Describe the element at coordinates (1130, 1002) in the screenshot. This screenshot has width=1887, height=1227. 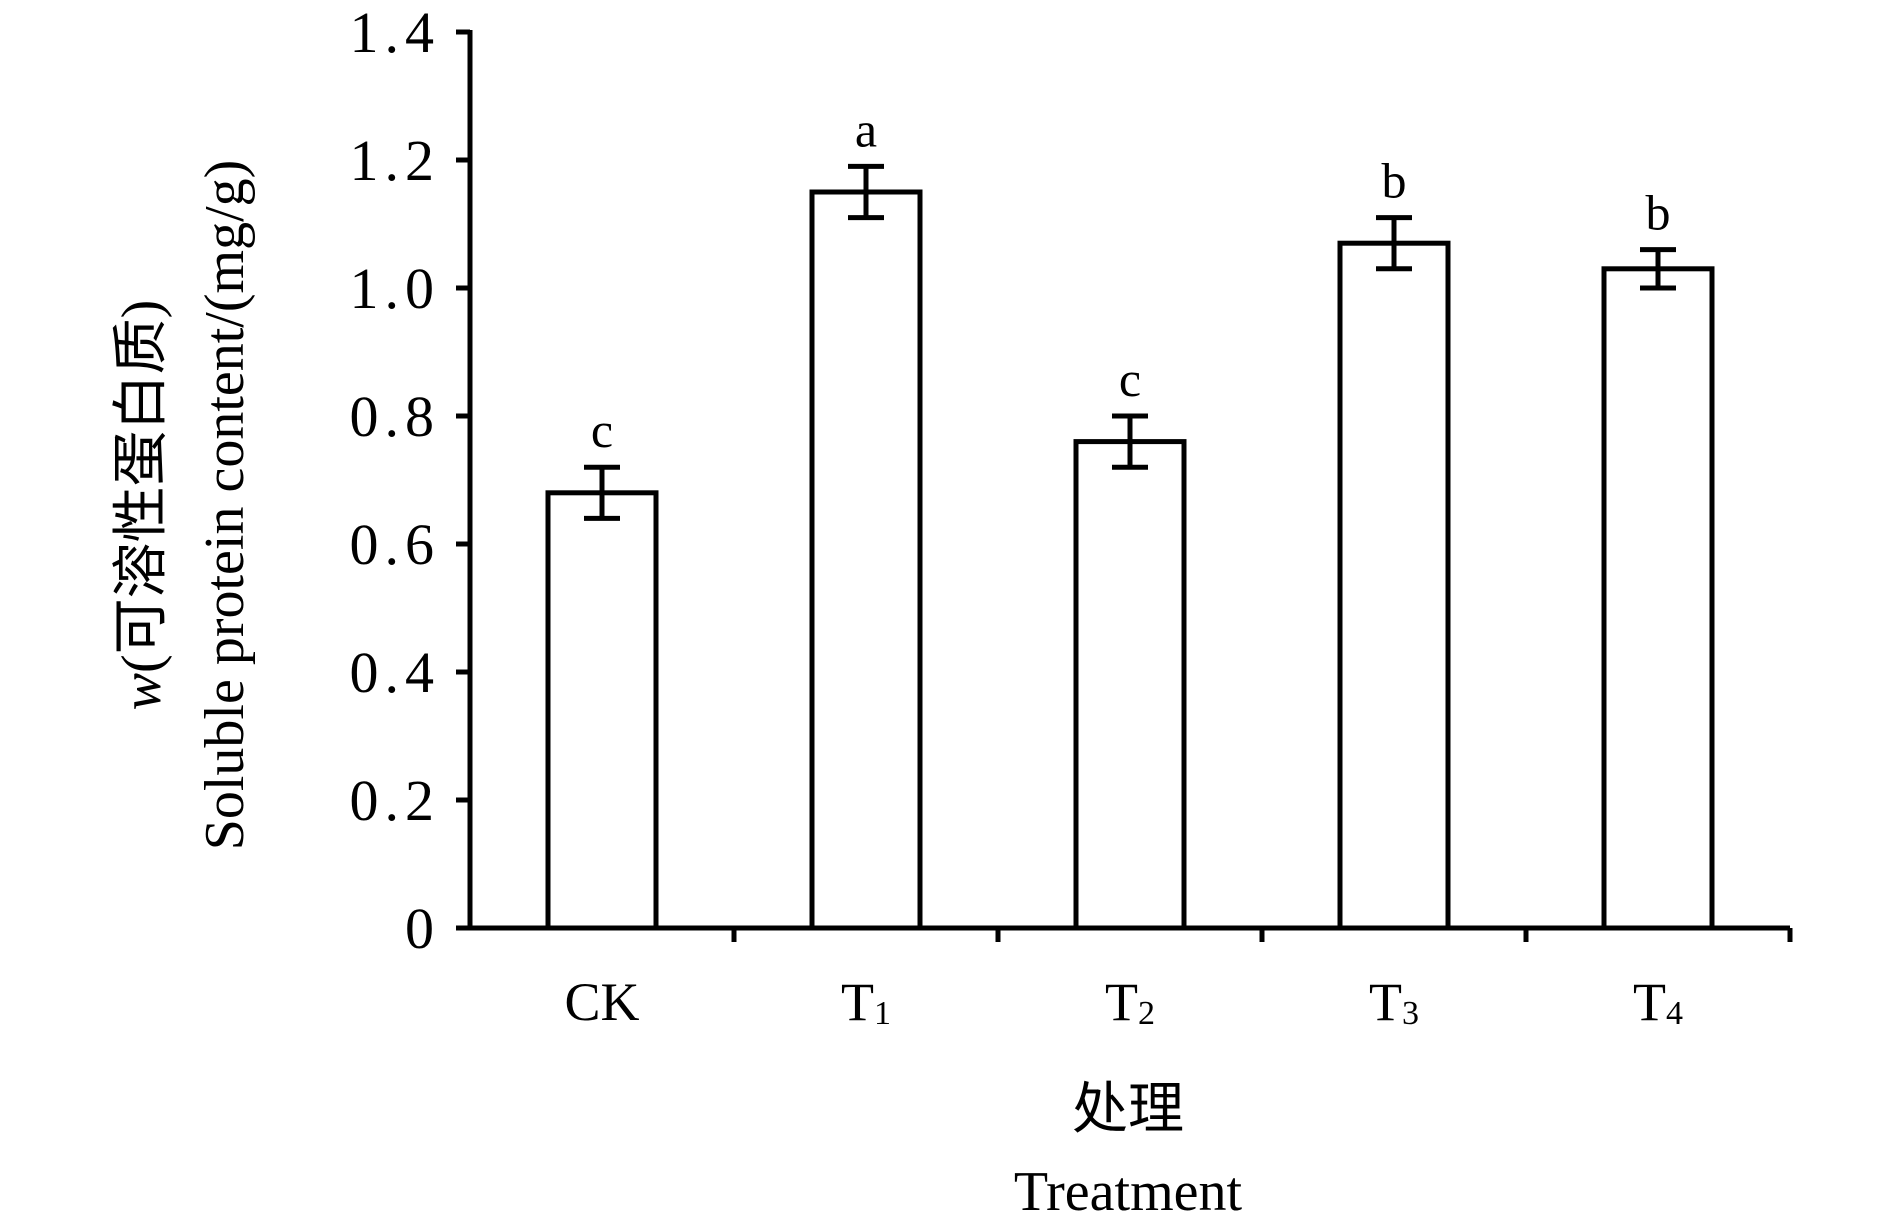
I see `x-category-label: T2` at that location.